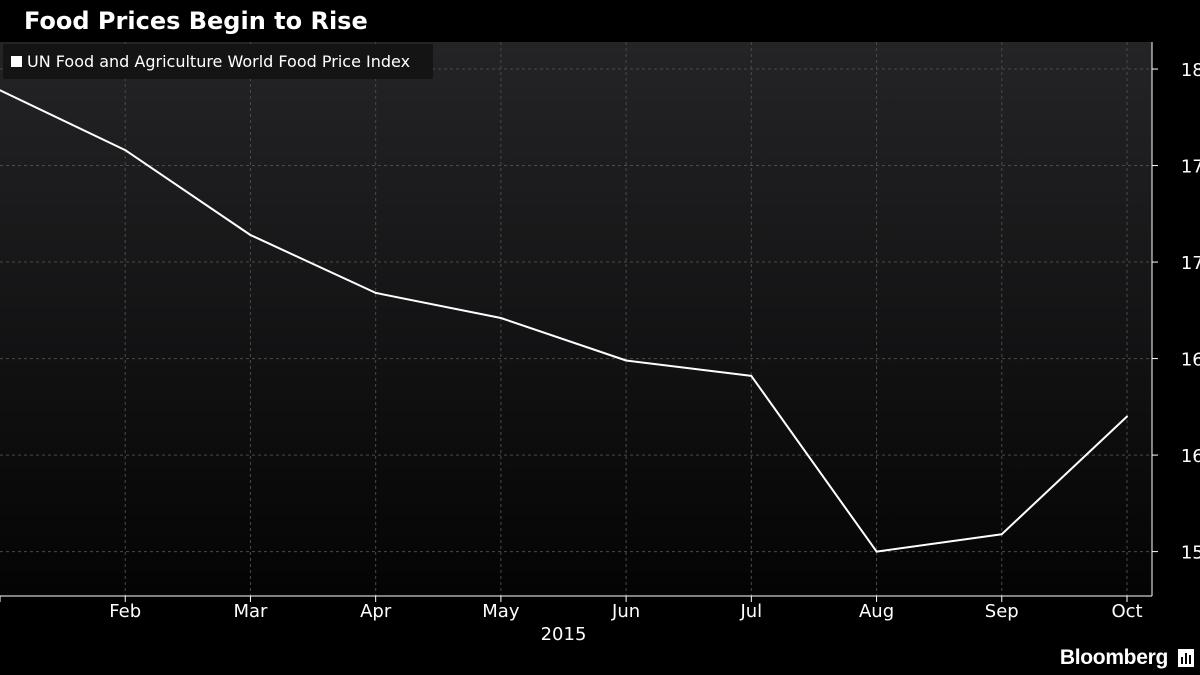 This screenshot has height=675, width=1200. I want to click on data-point-Aug, so click(876, 551).